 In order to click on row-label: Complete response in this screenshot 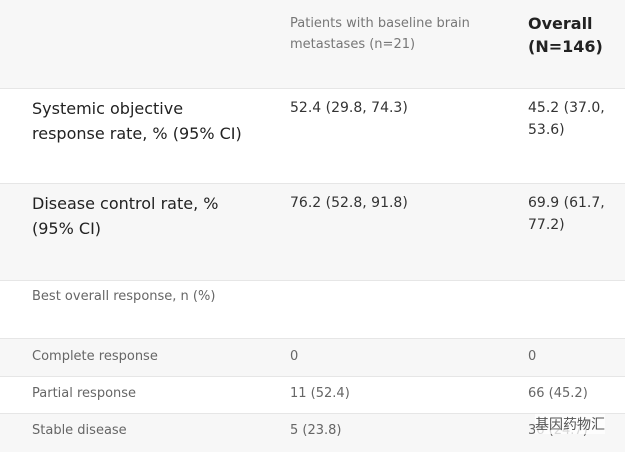, I will do `click(95, 356)`.